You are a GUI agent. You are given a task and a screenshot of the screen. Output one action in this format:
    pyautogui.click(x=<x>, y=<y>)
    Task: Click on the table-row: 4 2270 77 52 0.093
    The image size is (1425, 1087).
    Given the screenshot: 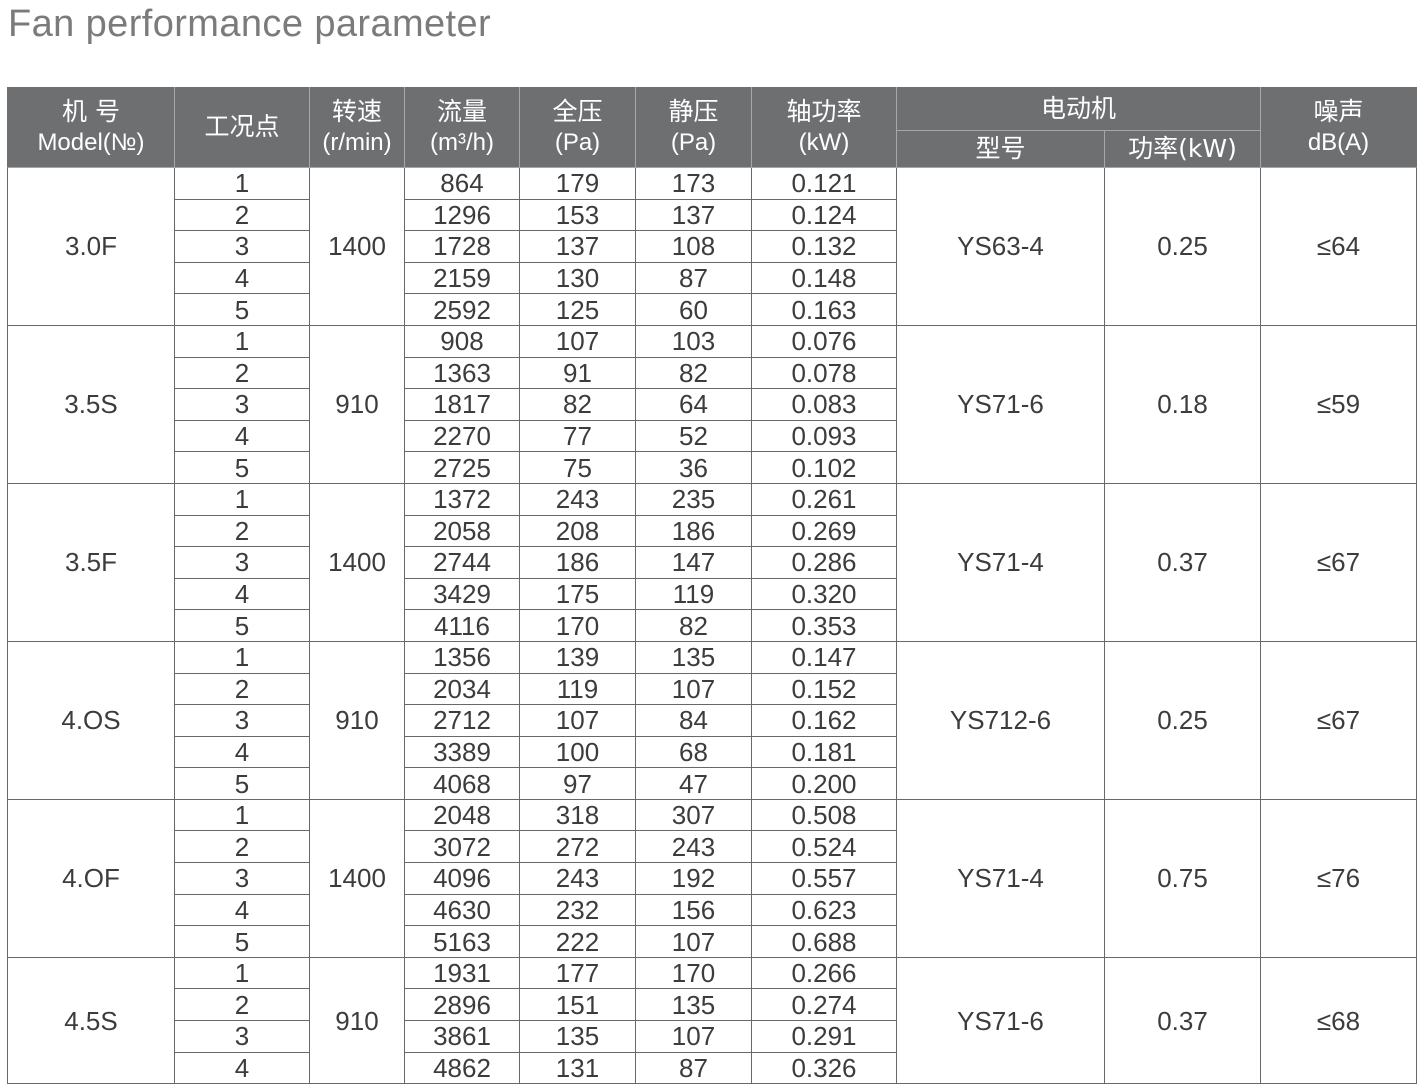 What is the action you would take?
    pyautogui.click(x=712, y=436)
    